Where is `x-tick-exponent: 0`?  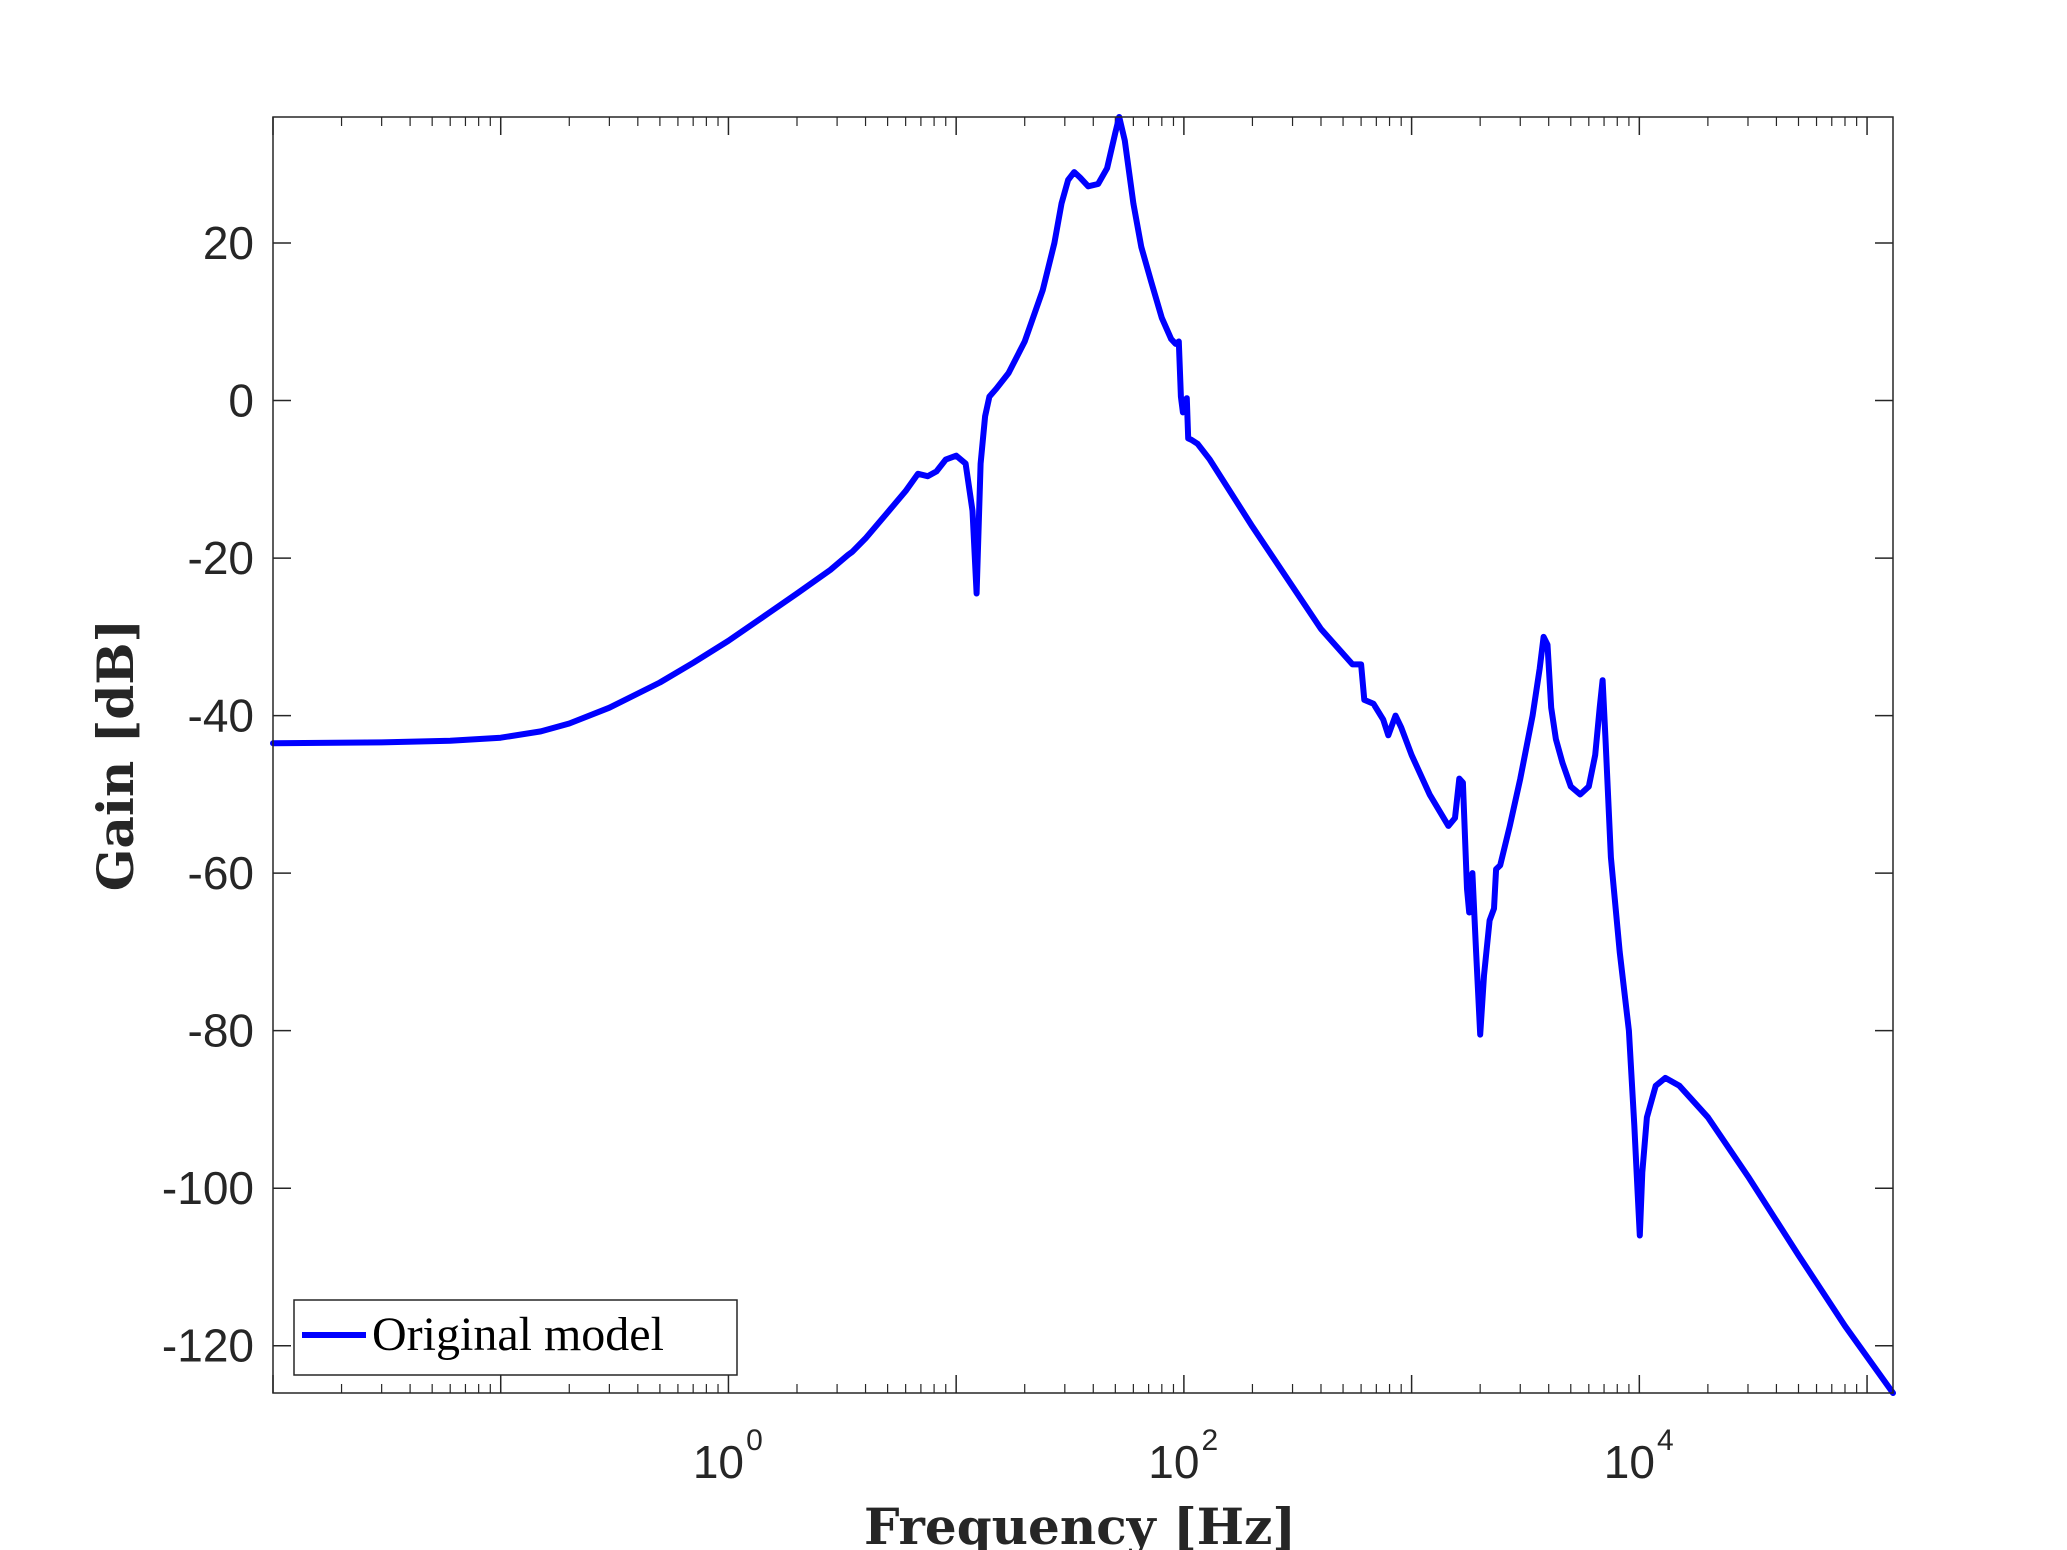 x-tick-exponent: 0 is located at coordinates (754, 1440).